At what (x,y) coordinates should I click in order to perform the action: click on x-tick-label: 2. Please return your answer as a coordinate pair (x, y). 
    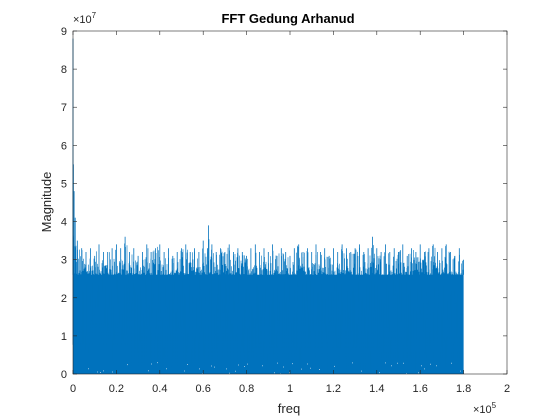
    Looking at the image, I should click on (507, 389).